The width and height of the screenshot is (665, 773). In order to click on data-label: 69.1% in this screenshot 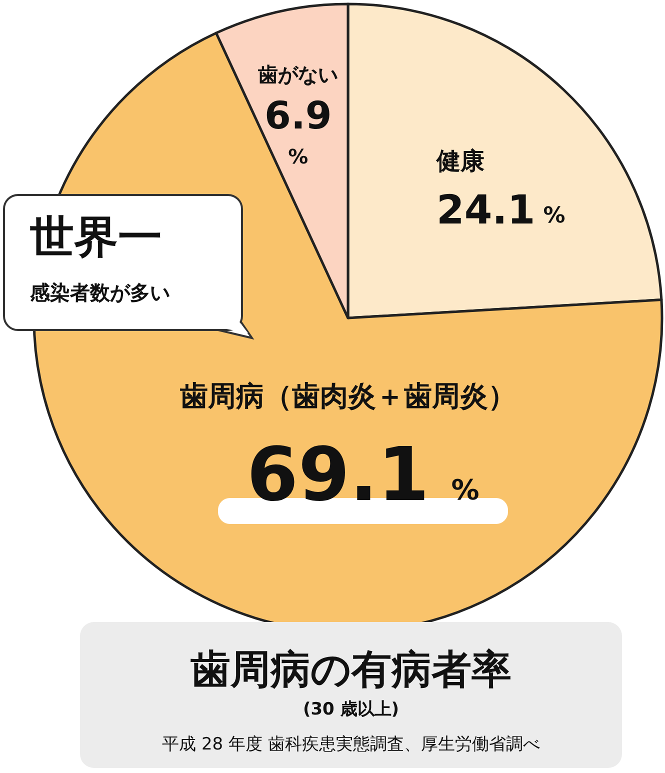, I will do `click(363, 475)`.